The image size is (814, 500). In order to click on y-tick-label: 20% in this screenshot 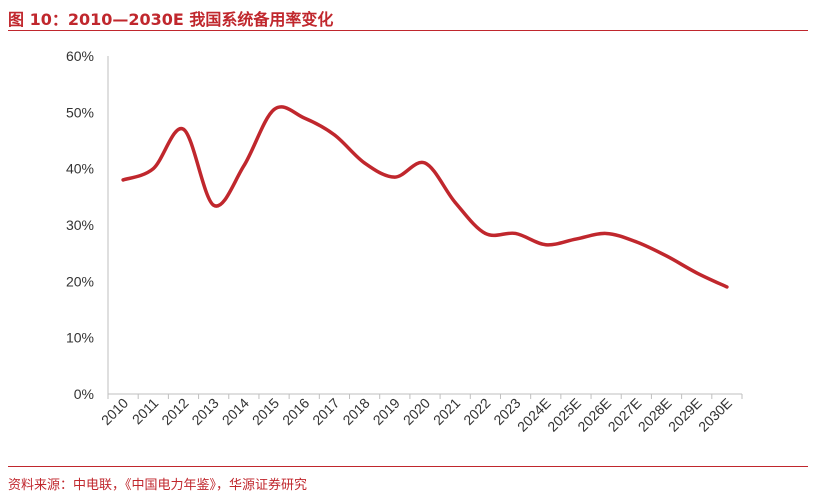, I will do `click(80, 281)`.